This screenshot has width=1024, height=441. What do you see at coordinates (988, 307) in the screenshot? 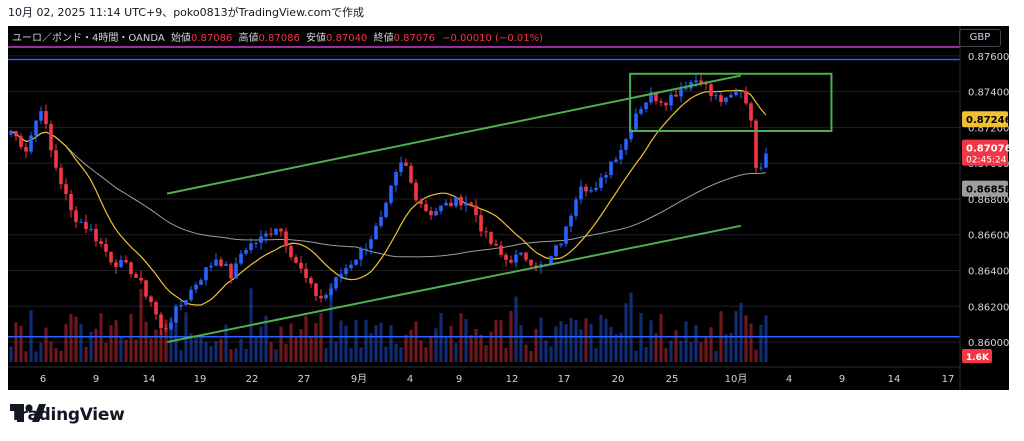
I see `price-tick-label: 0.86200` at bounding box center [988, 307].